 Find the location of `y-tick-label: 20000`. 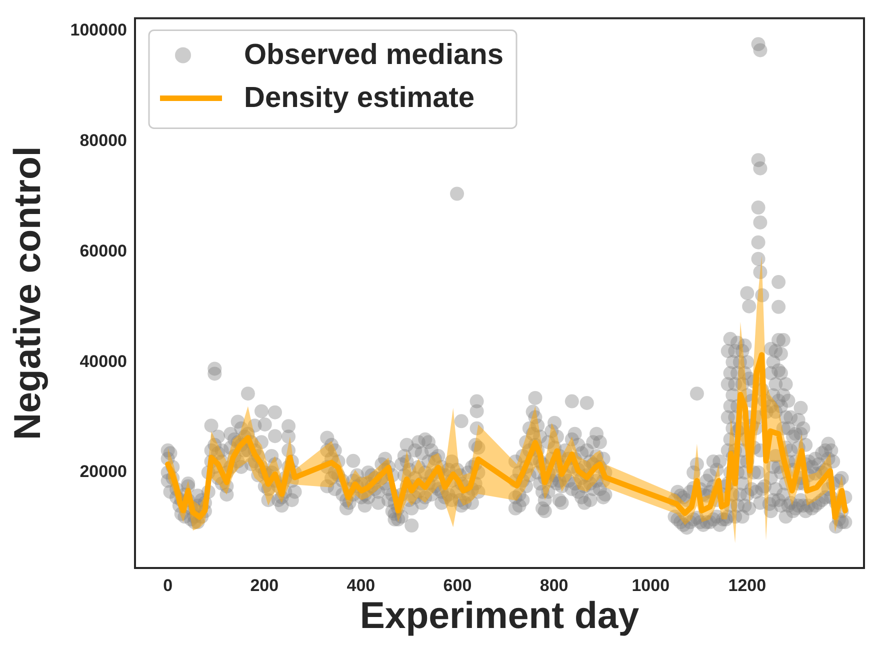

y-tick-label: 20000 is located at coordinates (103, 472).